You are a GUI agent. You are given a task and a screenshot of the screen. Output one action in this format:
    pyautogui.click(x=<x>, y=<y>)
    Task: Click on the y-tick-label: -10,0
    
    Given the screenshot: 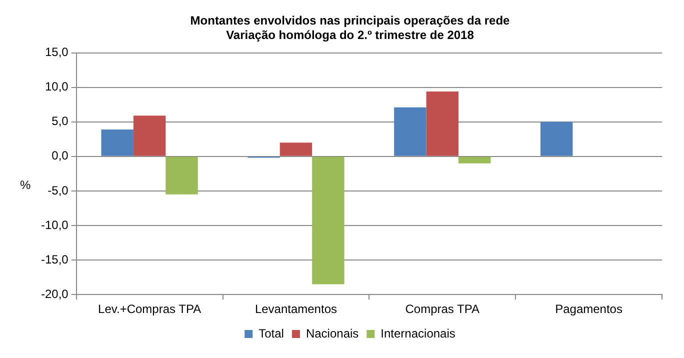 What is the action you would take?
    pyautogui.click(x=54, y=225)
    